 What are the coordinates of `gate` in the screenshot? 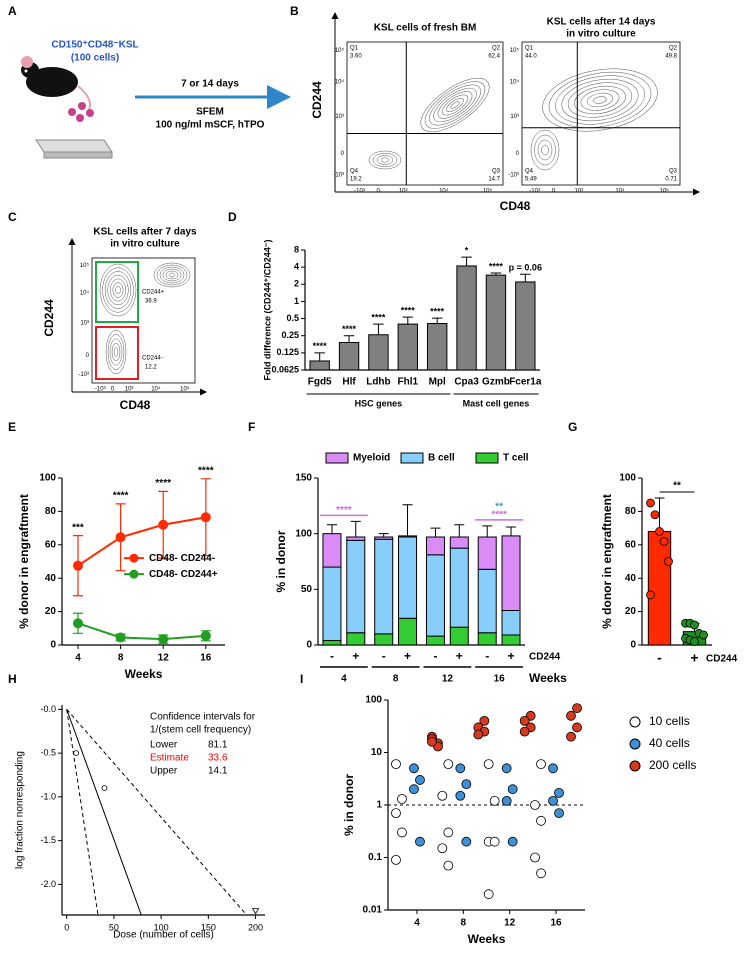 It's located at (117, 292).